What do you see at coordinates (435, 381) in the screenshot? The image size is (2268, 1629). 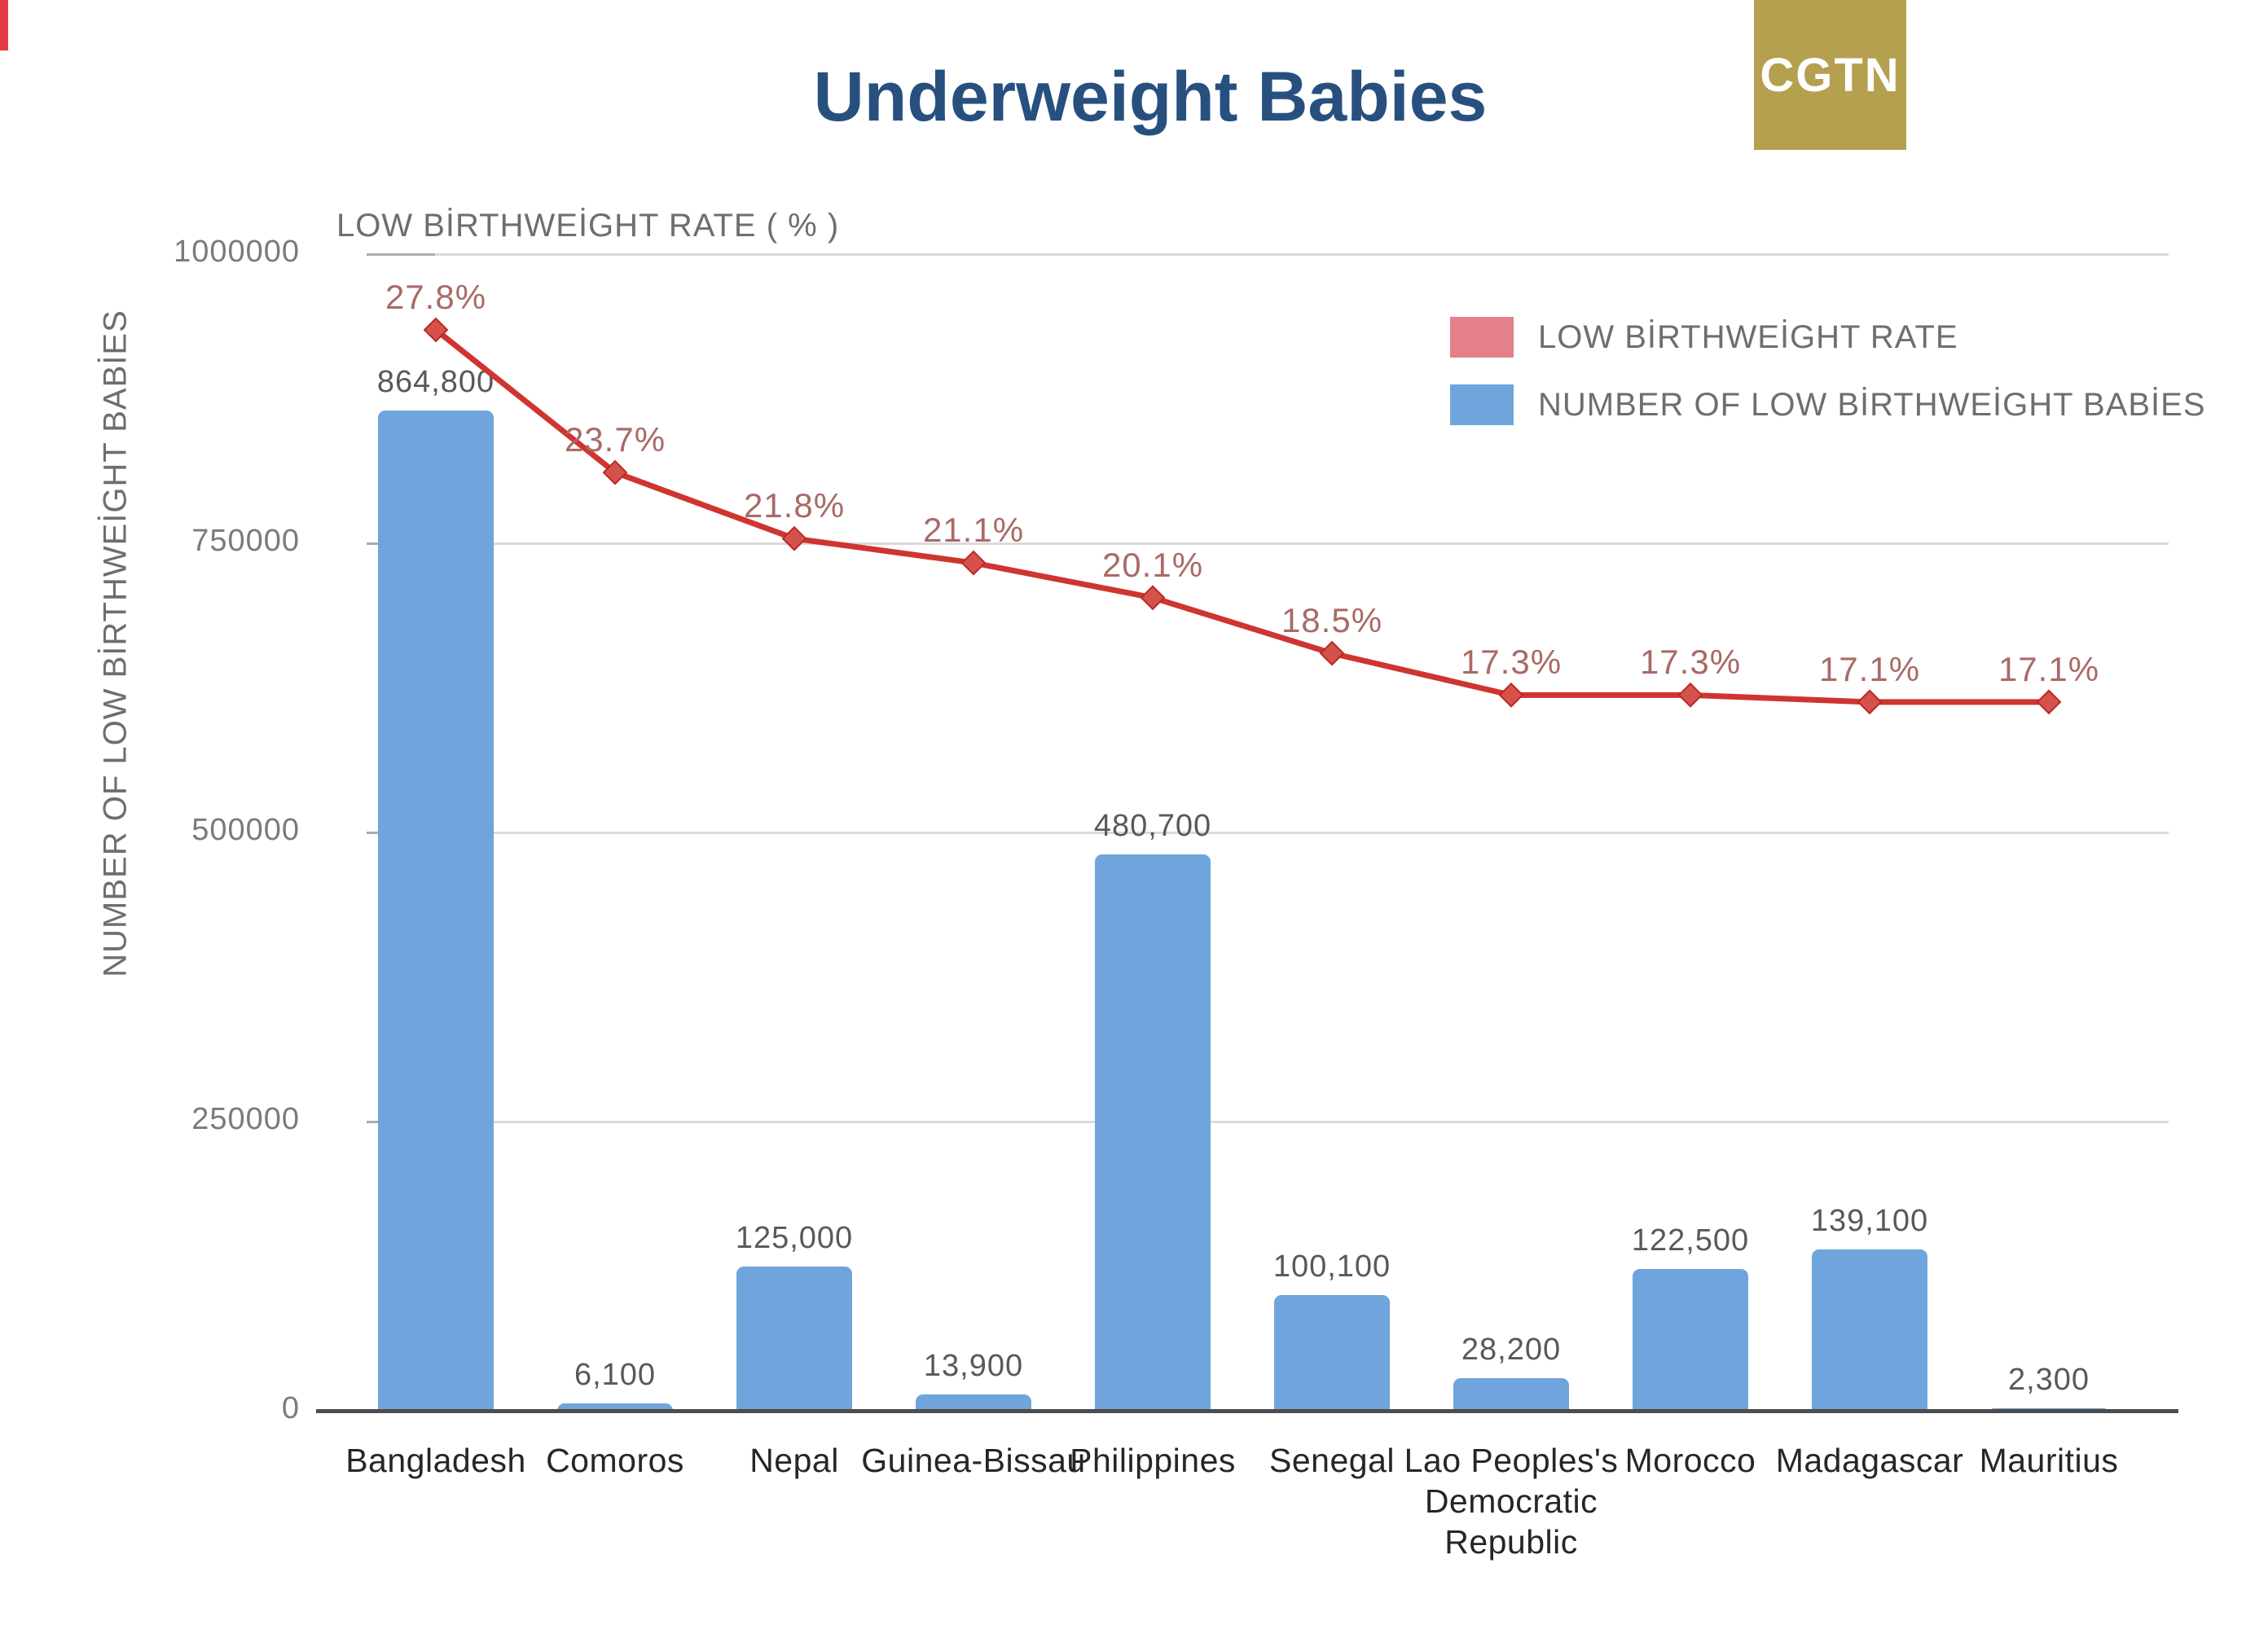 I see `bar-value-label: 864,800` at bounding box center [435, 381].